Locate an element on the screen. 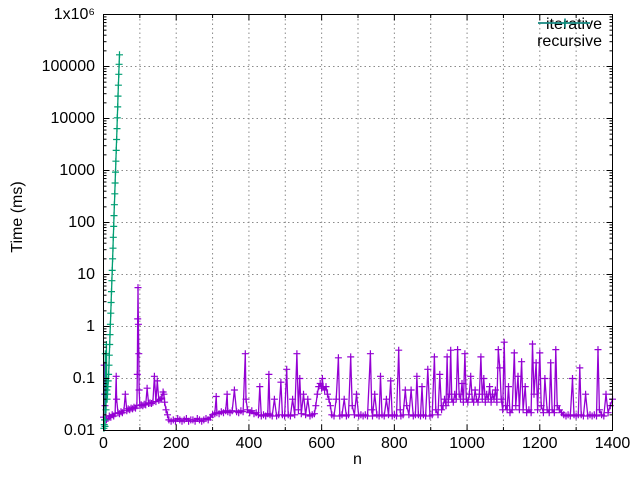  legend-item-recursive: recursive is located at coordinates (573, 34).